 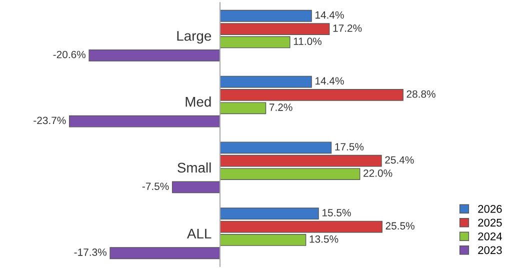 I want to click on data-label: 7.2%, so click(x=280, y=107).